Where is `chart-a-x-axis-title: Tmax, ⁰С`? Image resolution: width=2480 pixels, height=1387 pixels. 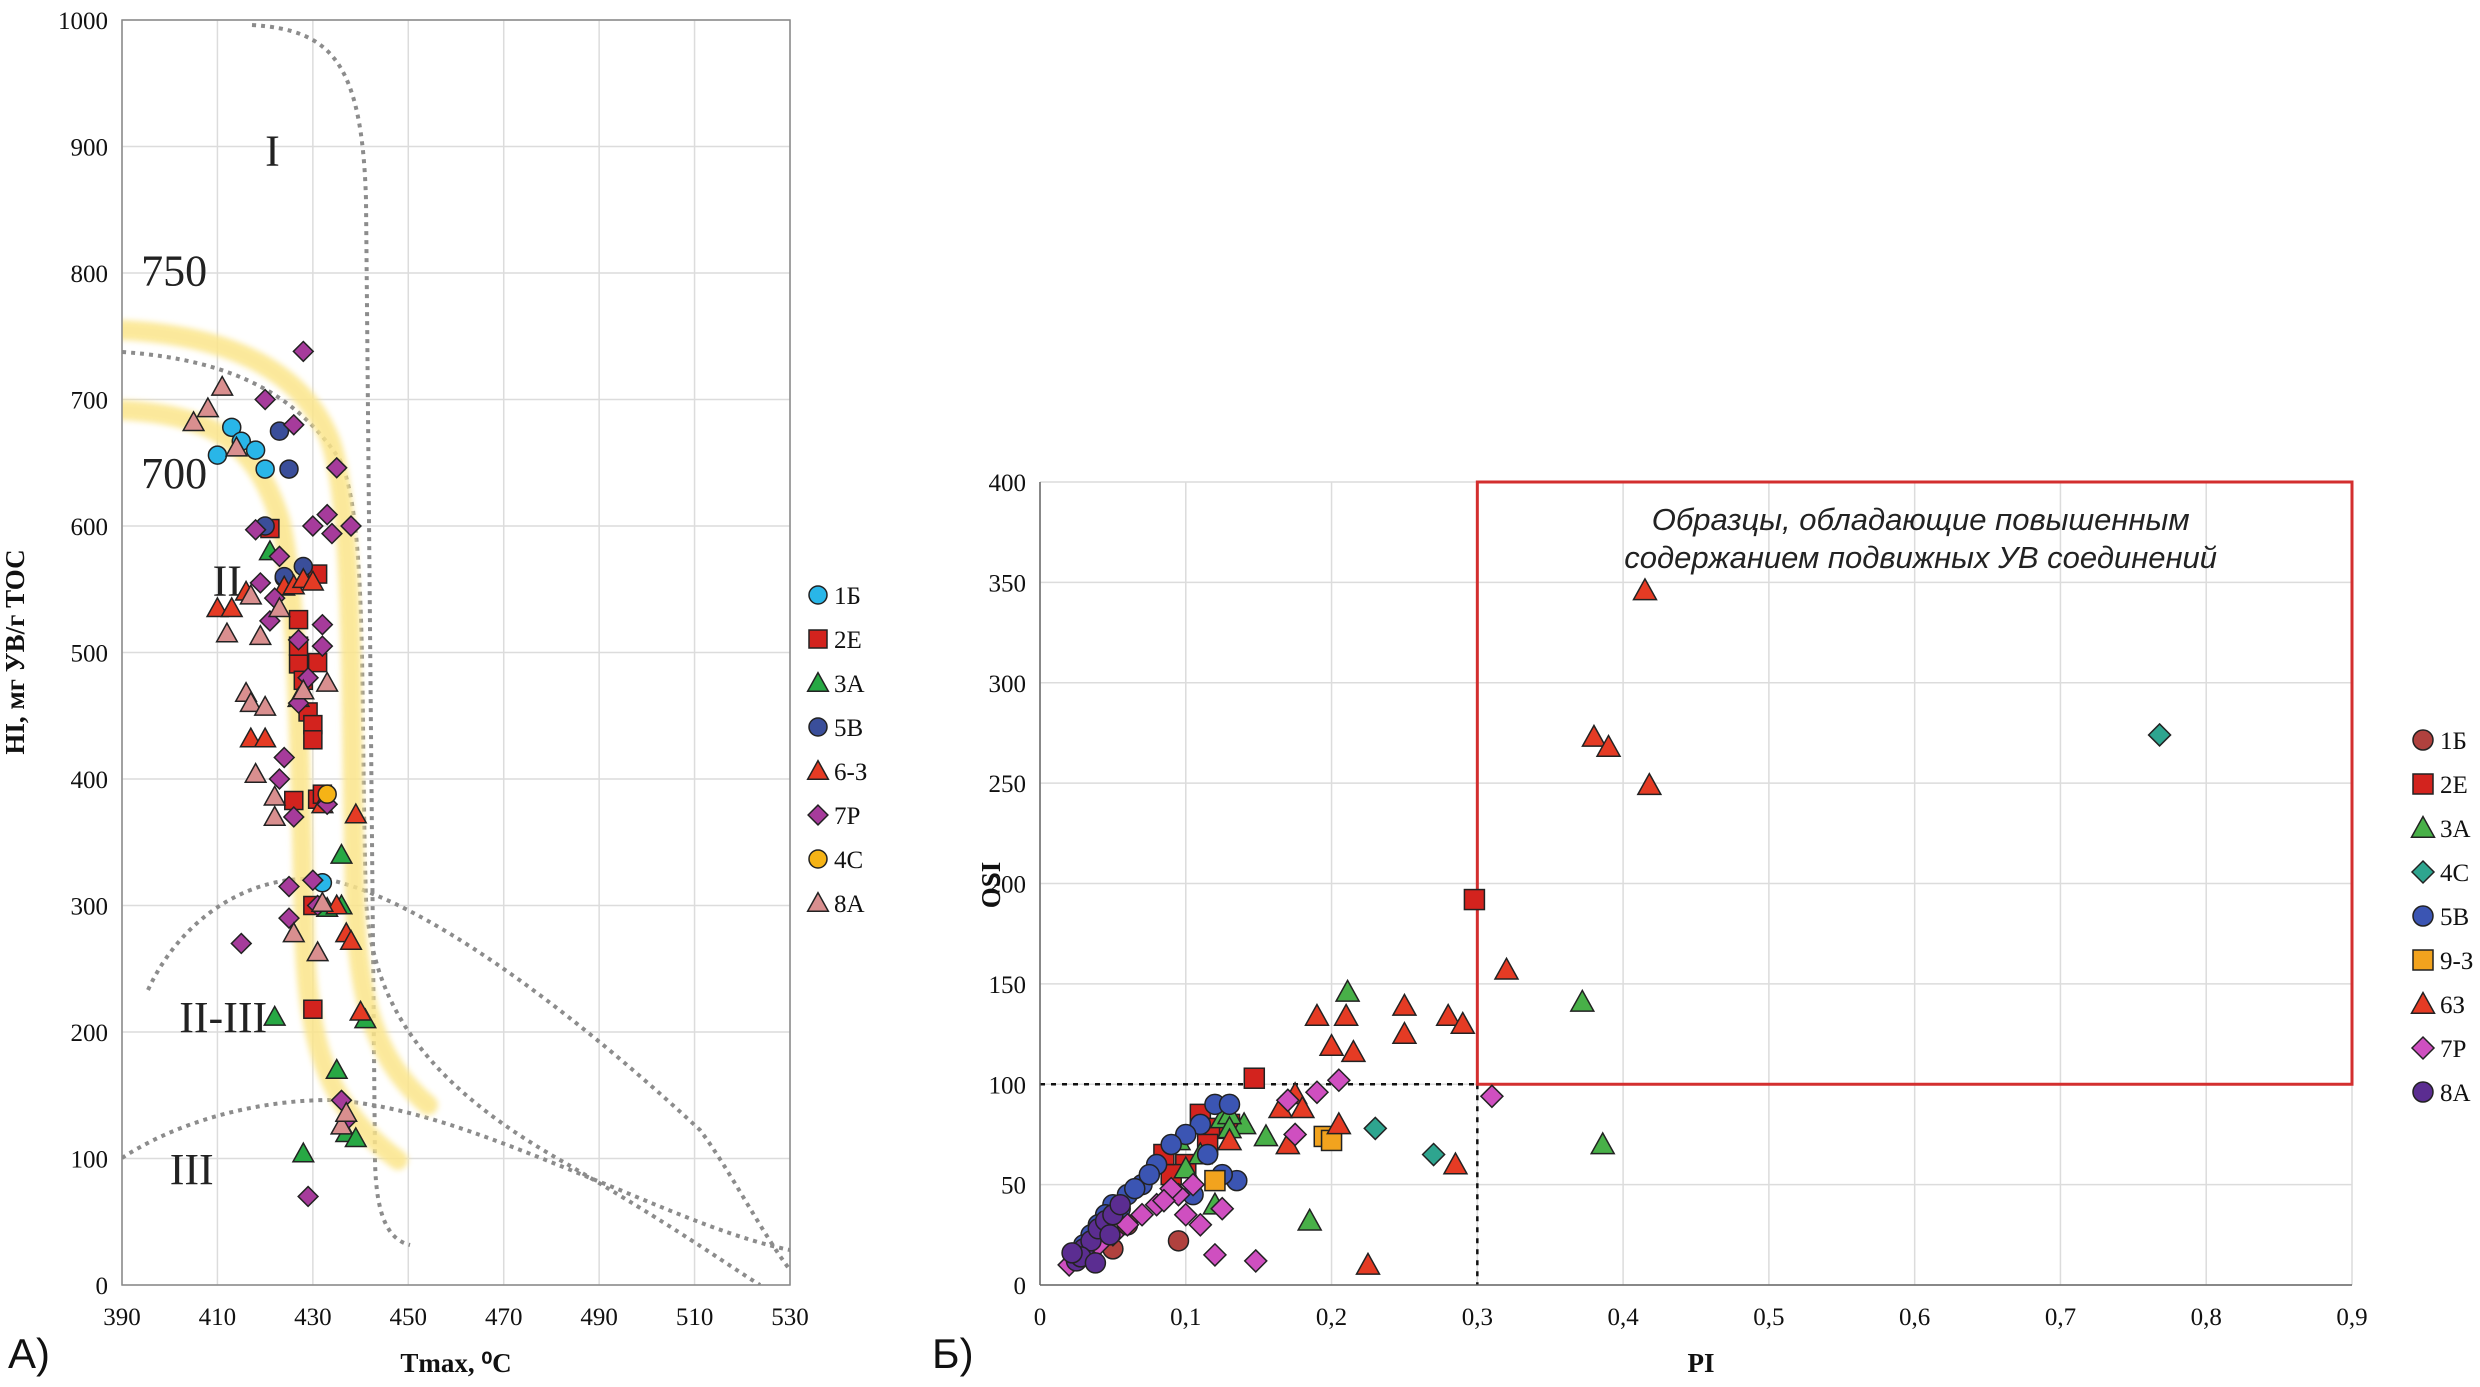 chart-a-x-axis-title: Tmax, ⁰С is located at coordinates (455, 1363).